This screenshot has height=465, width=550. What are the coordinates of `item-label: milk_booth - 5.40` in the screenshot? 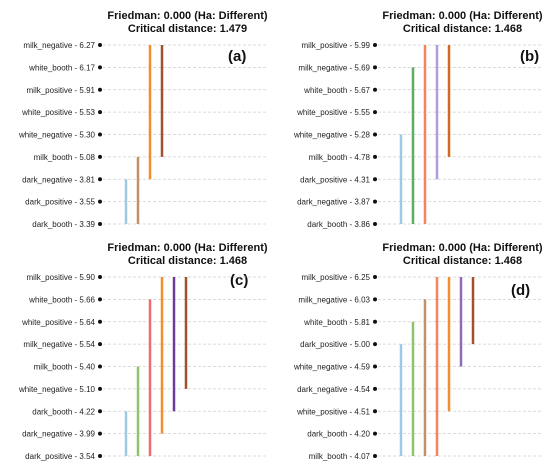 It's located at (65, 367).